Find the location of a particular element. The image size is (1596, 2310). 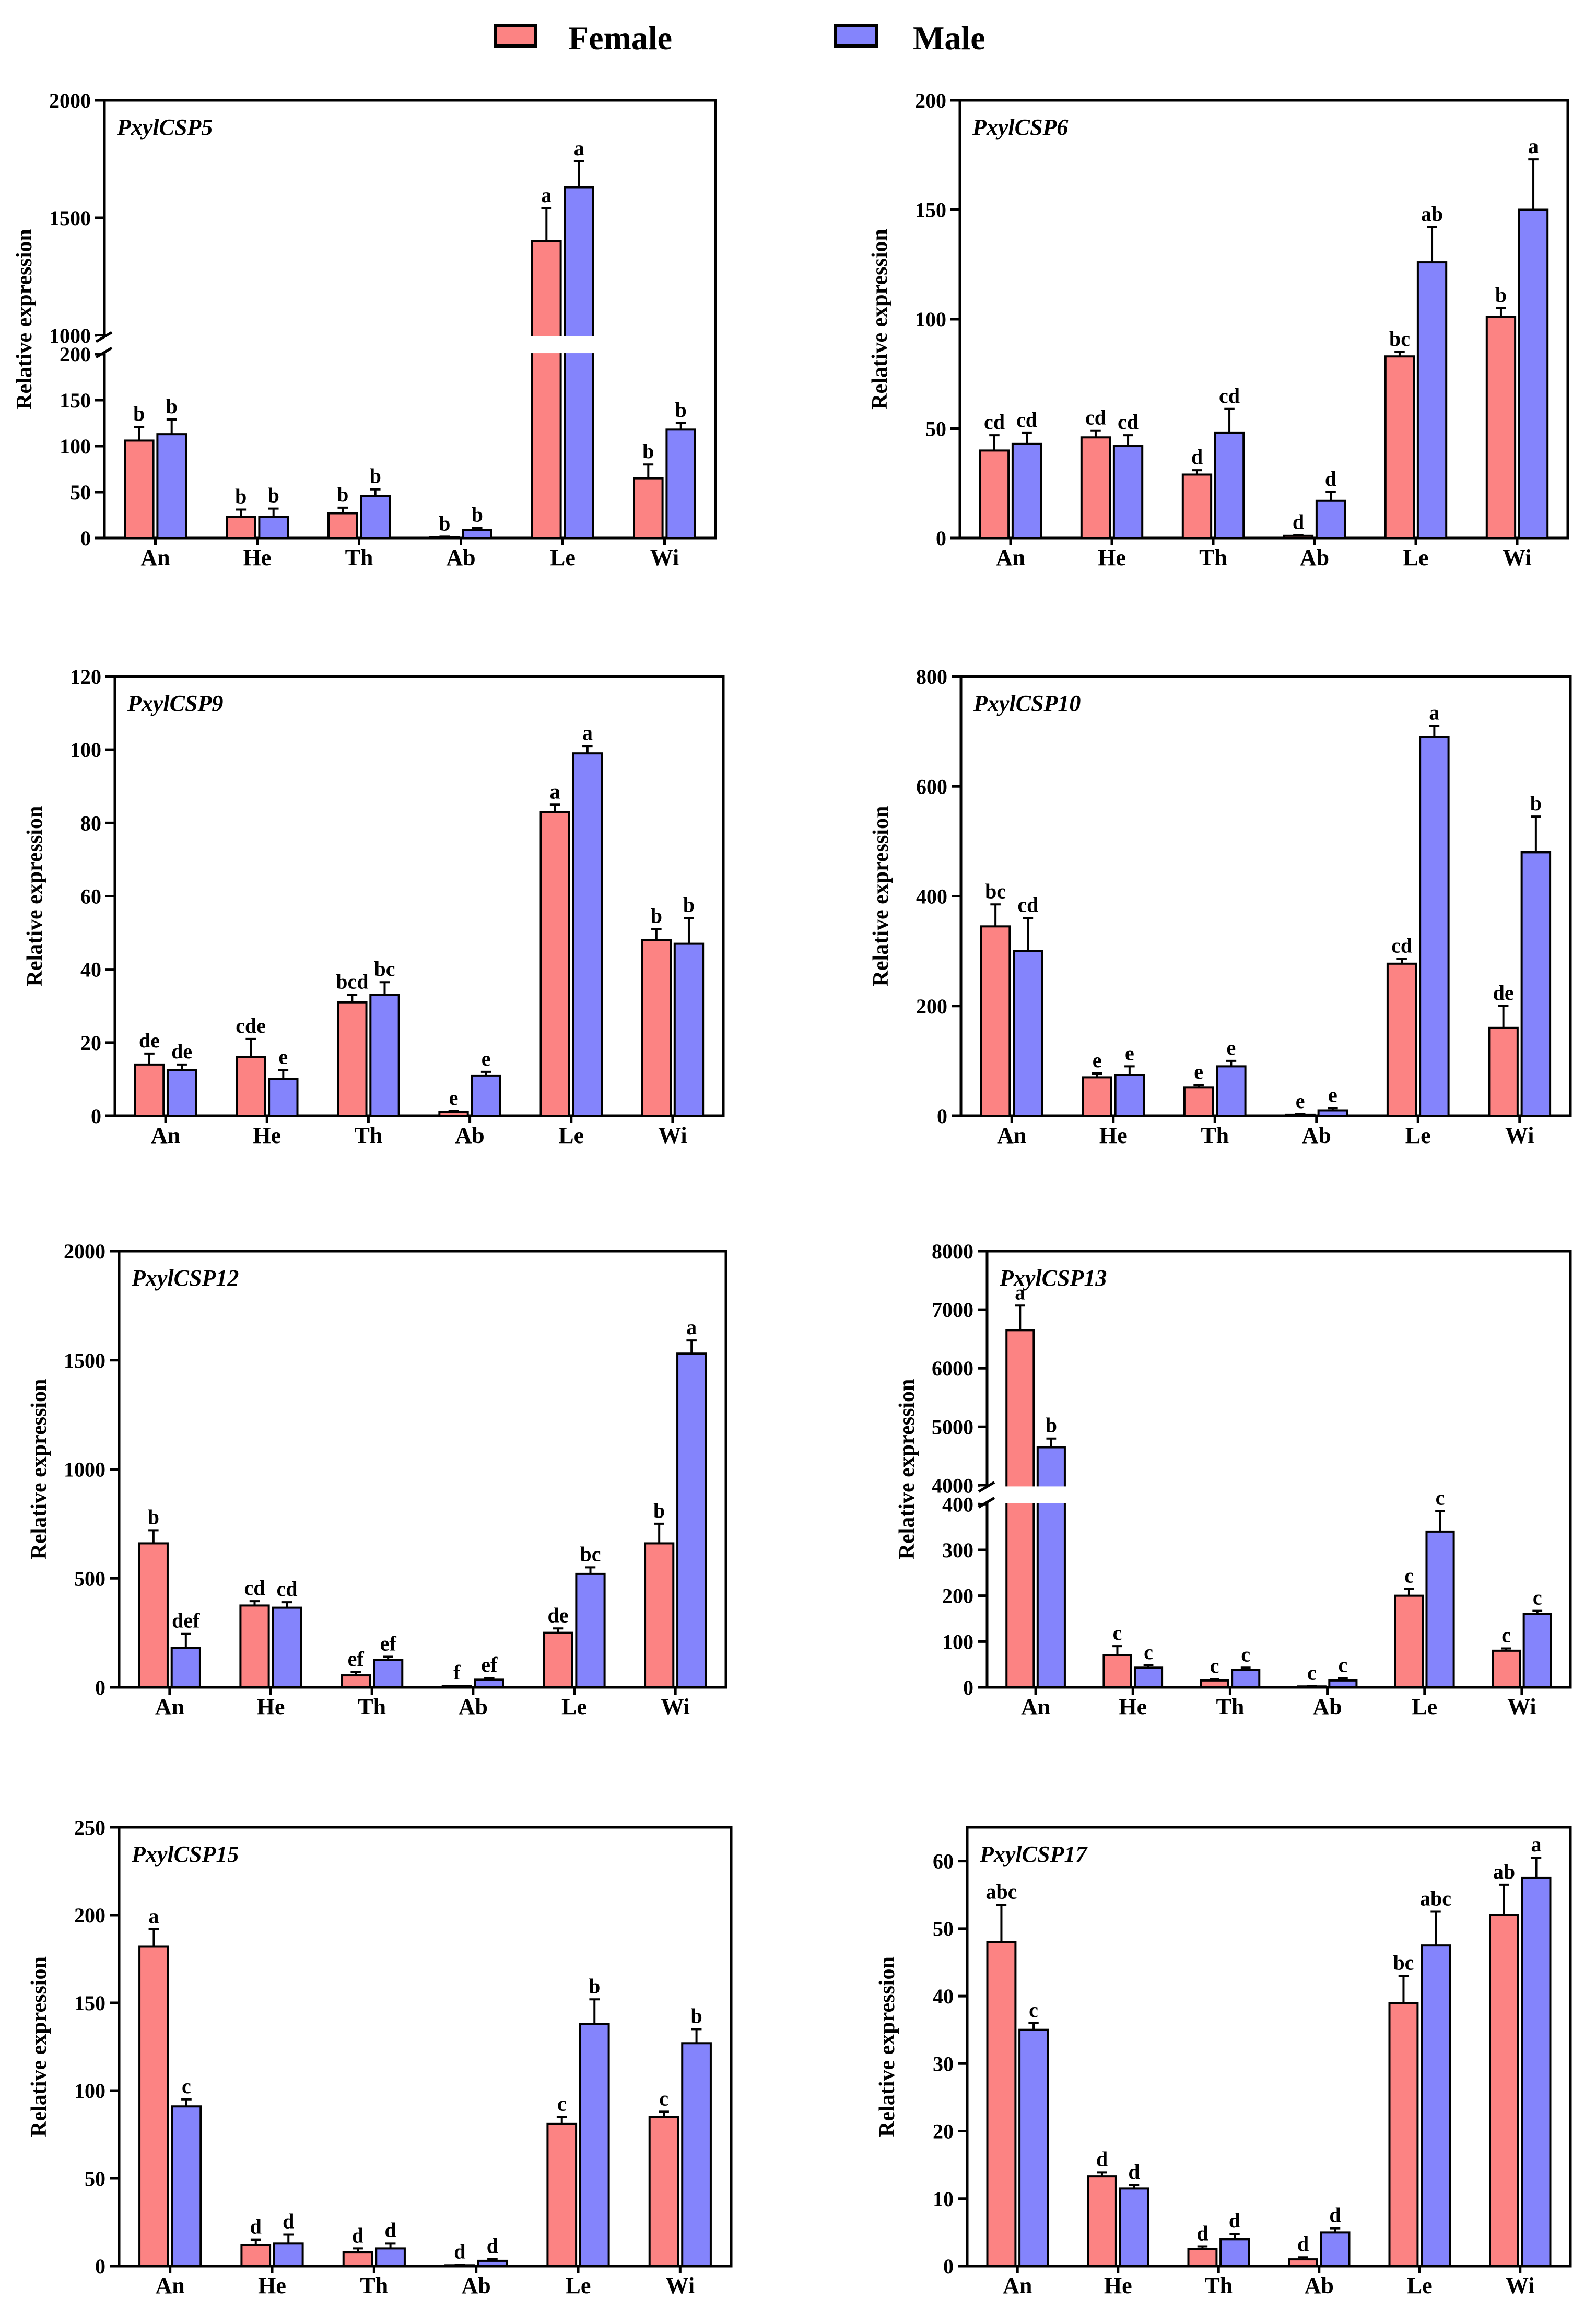

legend-swatch-male is located at coordinates (856, 36).